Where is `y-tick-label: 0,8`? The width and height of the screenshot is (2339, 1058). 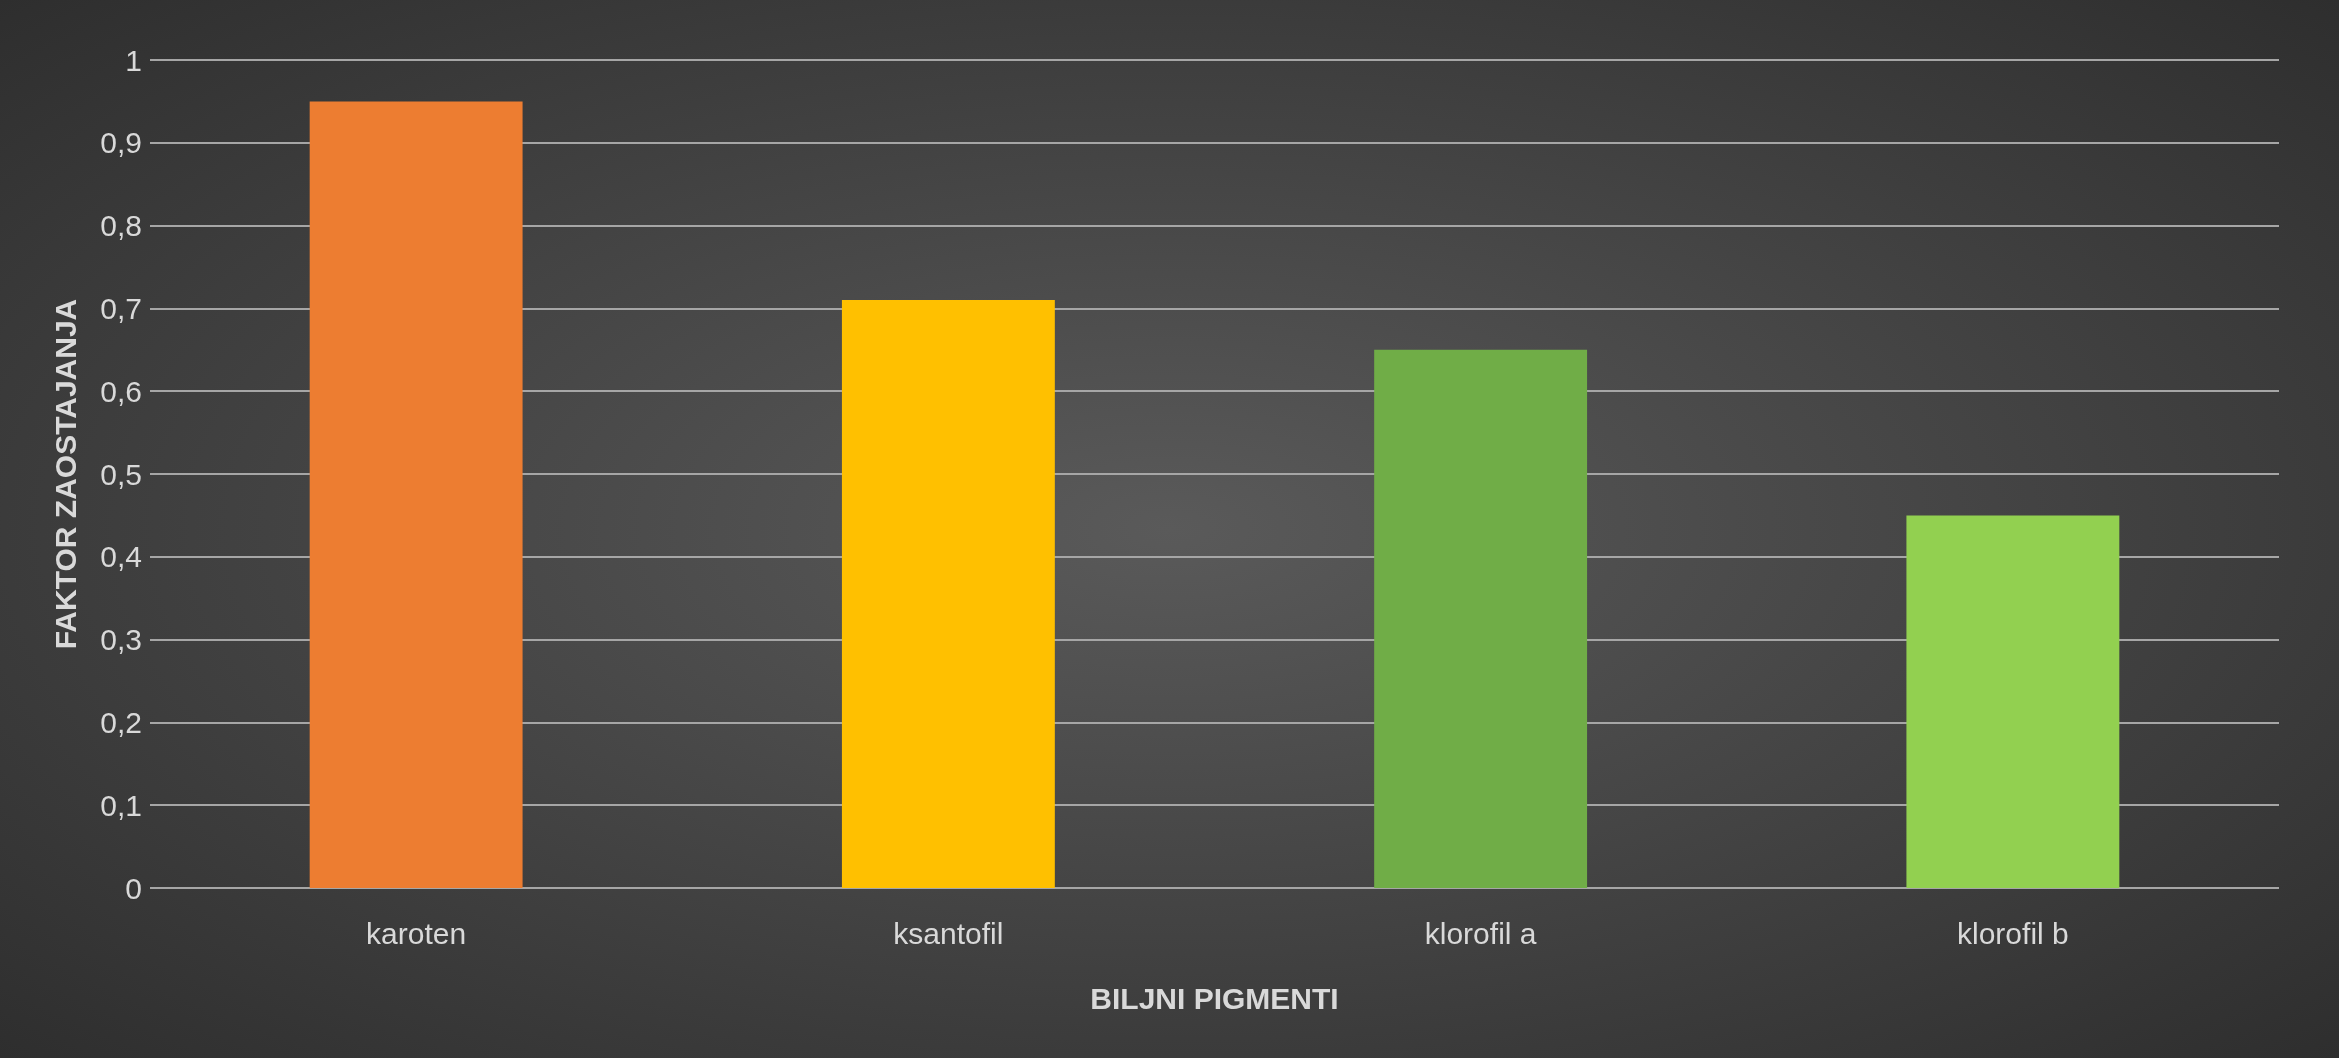 y-tick-label: 0,8 is located at coordinates (121, 226).